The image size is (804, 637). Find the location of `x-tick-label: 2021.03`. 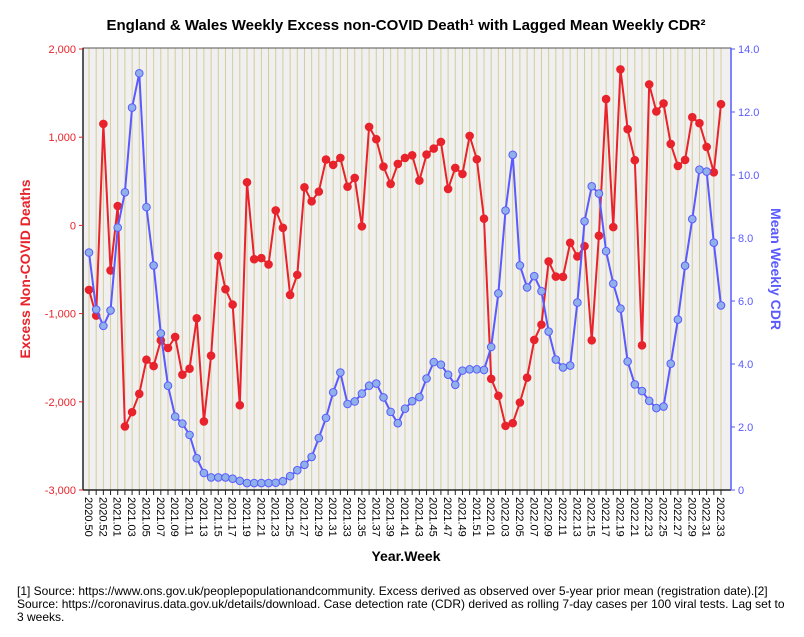

x-tick-label: 2021.03 is located at coordinates (131, 517).